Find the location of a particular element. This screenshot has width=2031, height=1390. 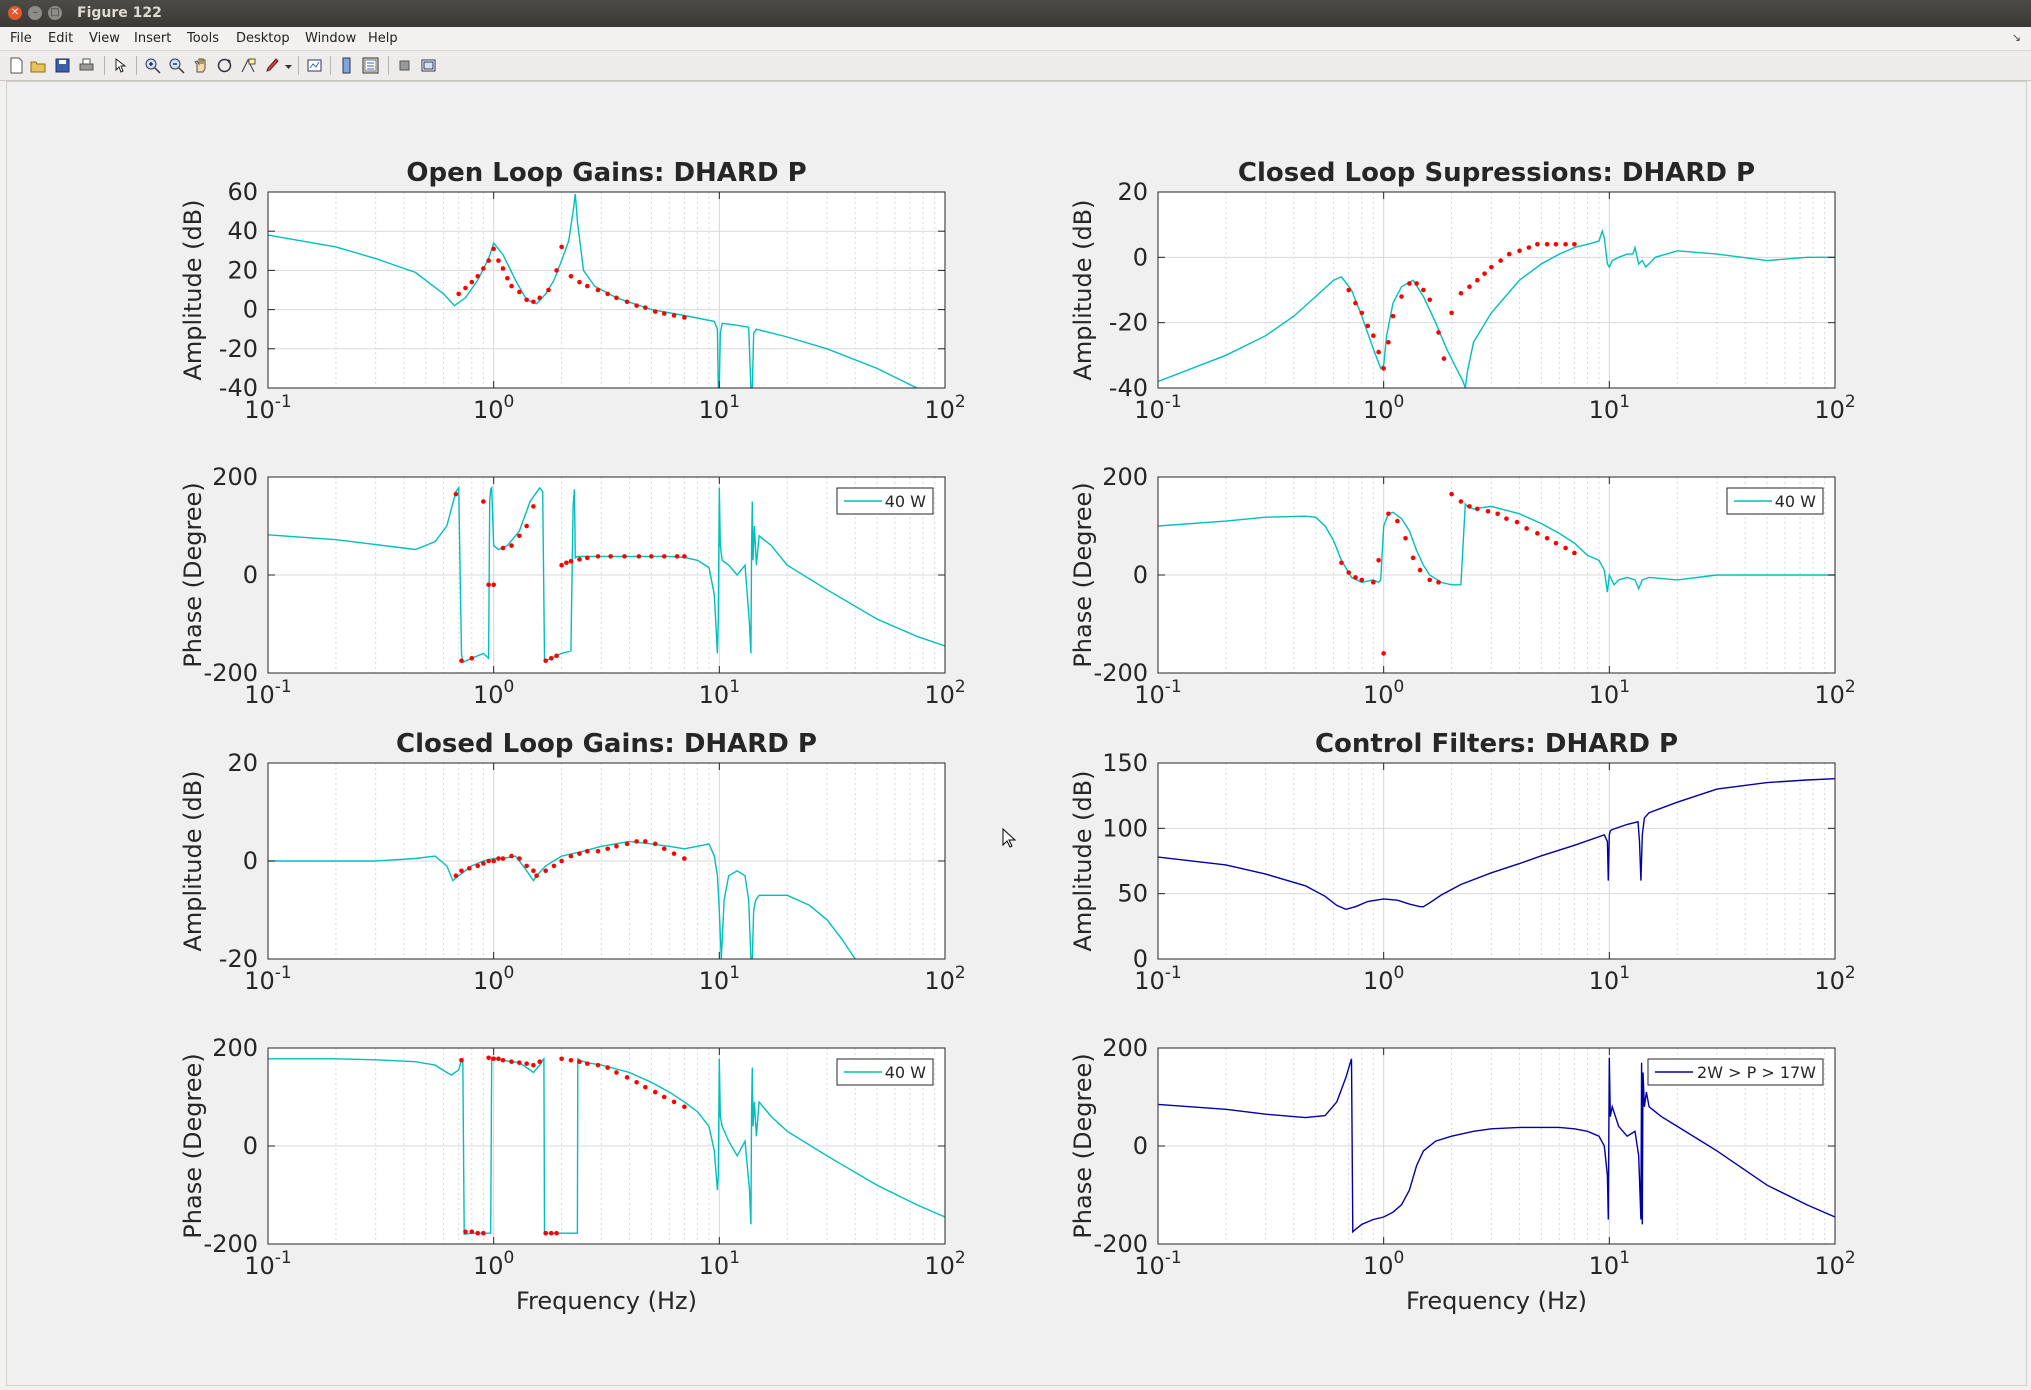

chart-title: Closed Loop Supressions: DHARD P is located at coordinates (1496, 173).